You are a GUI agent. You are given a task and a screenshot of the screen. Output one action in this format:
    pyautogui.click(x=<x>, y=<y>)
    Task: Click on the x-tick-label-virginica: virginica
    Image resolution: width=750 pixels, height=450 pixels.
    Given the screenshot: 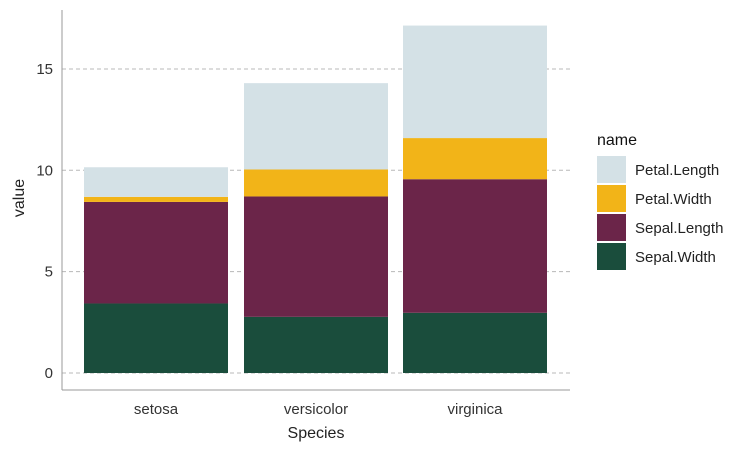 What is the action you would take?
    pyautogui.click(x=475, y=409)
    